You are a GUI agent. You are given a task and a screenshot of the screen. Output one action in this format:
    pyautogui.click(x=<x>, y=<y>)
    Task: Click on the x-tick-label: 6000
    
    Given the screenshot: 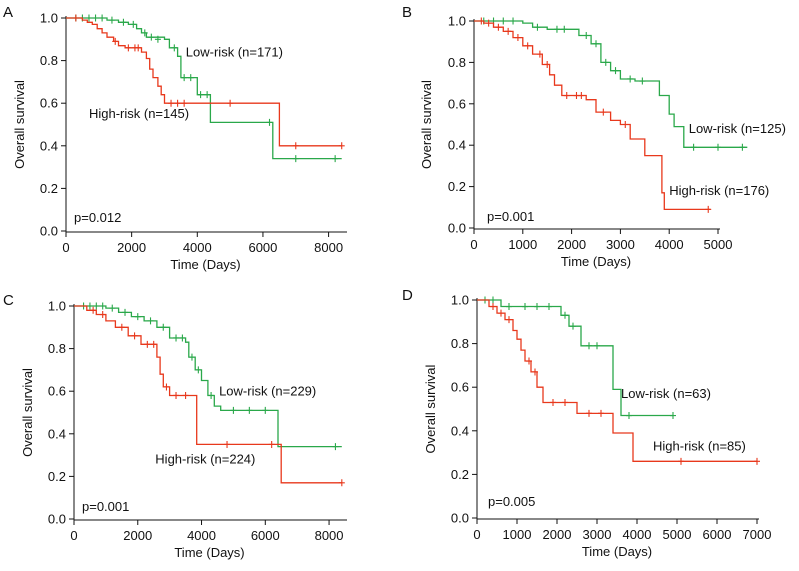 What is the action you would take?
    pyautogui.click(x=717, y=534)
    